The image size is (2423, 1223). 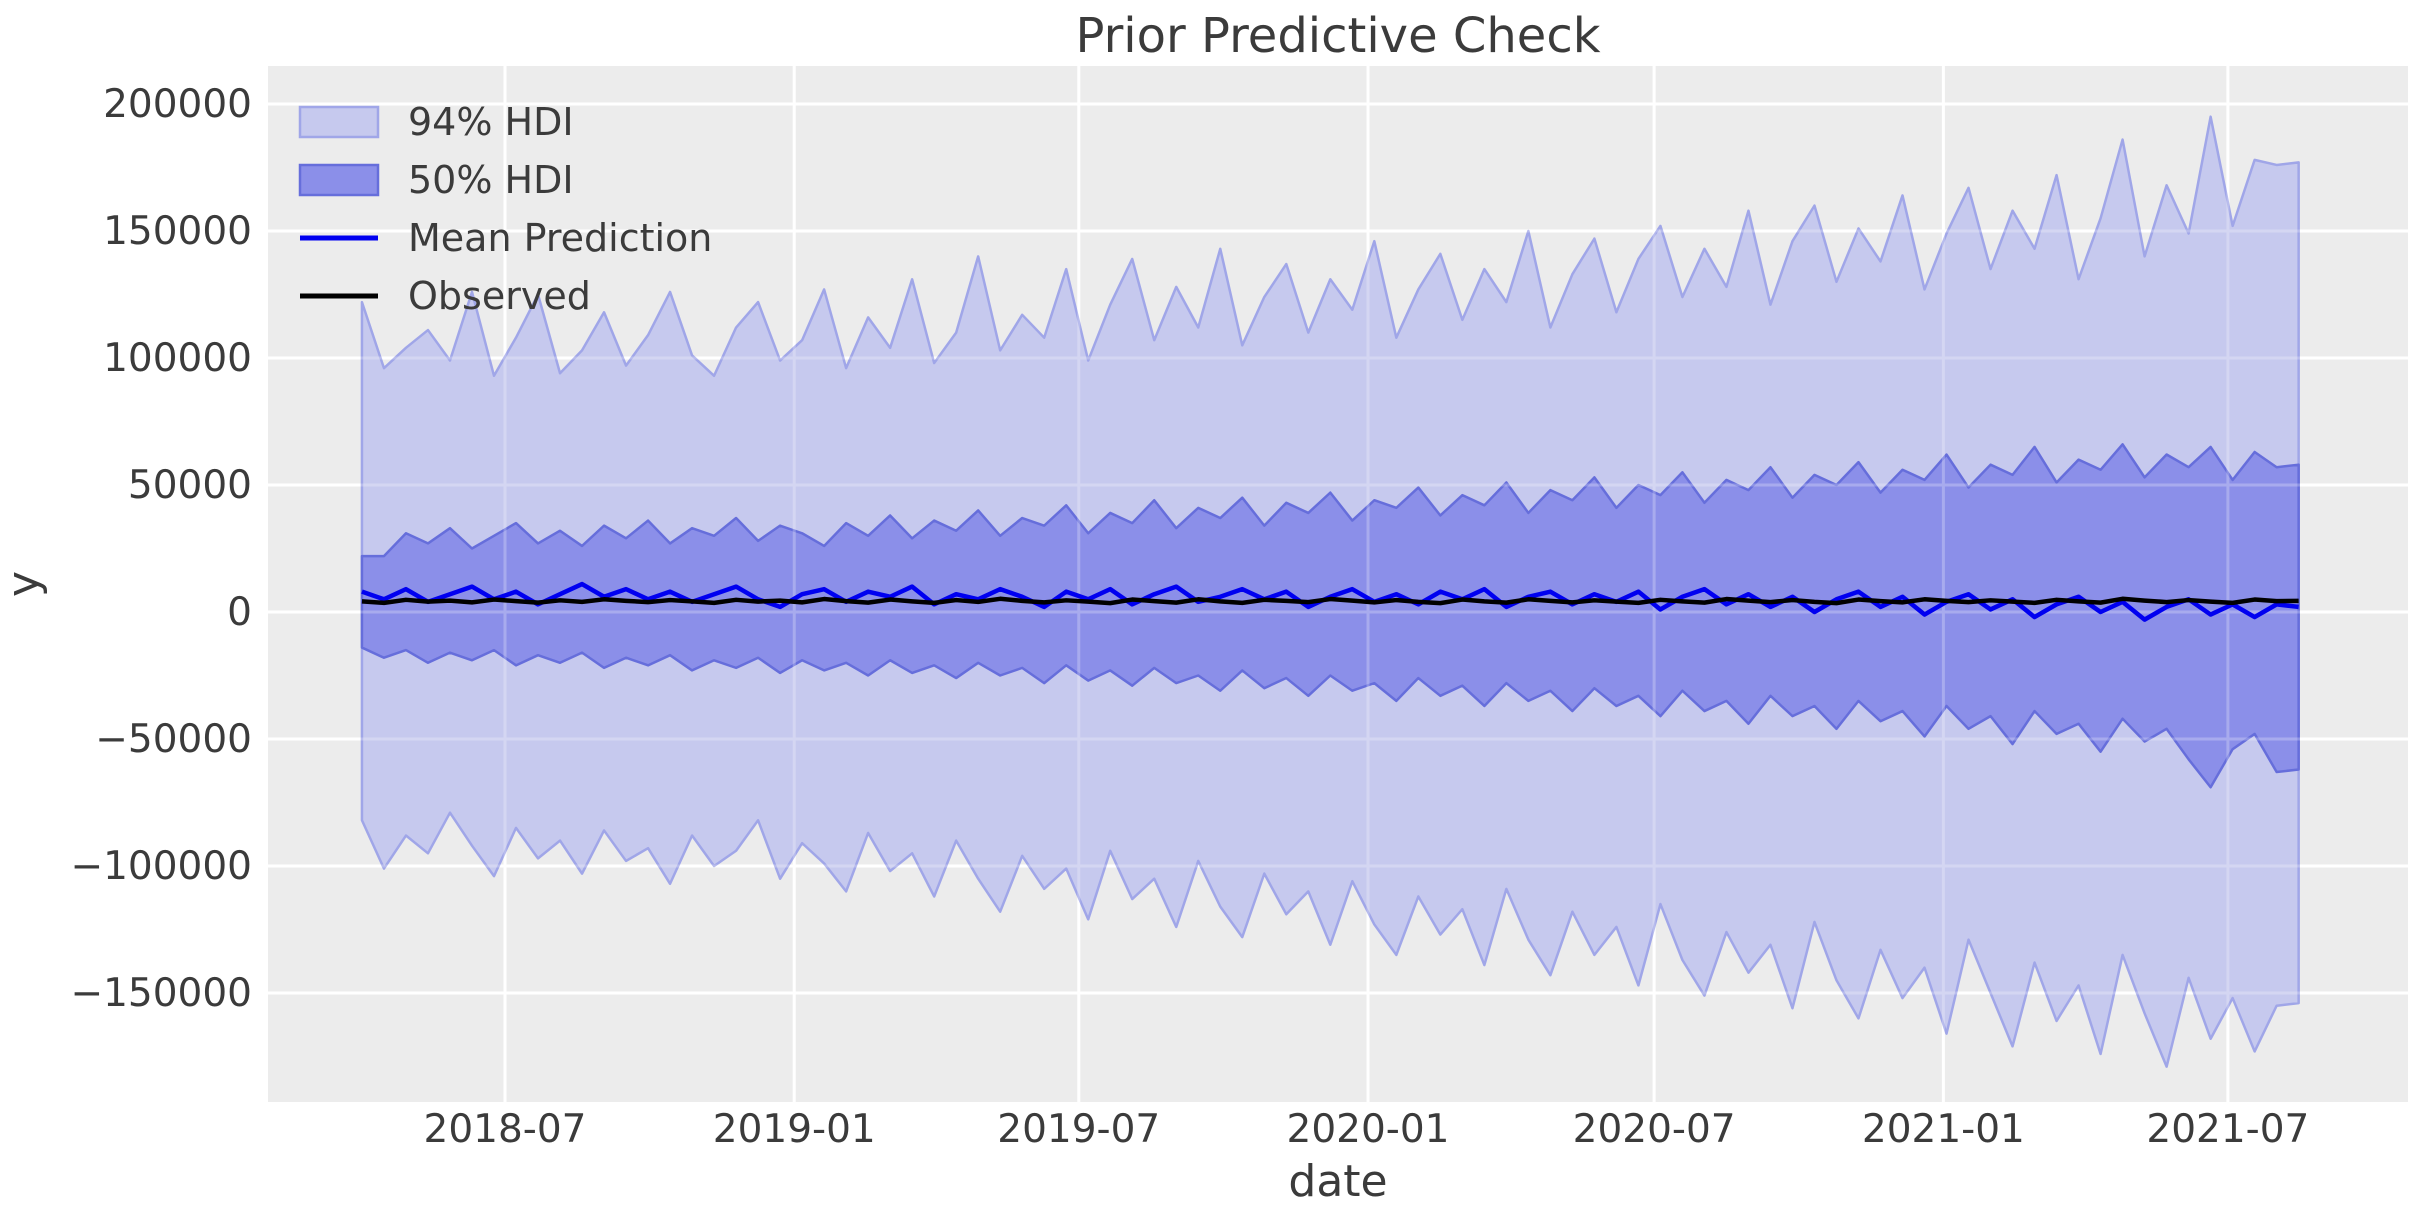 I want to click on y-tick-label: 150000, so click(x=177, y=231).